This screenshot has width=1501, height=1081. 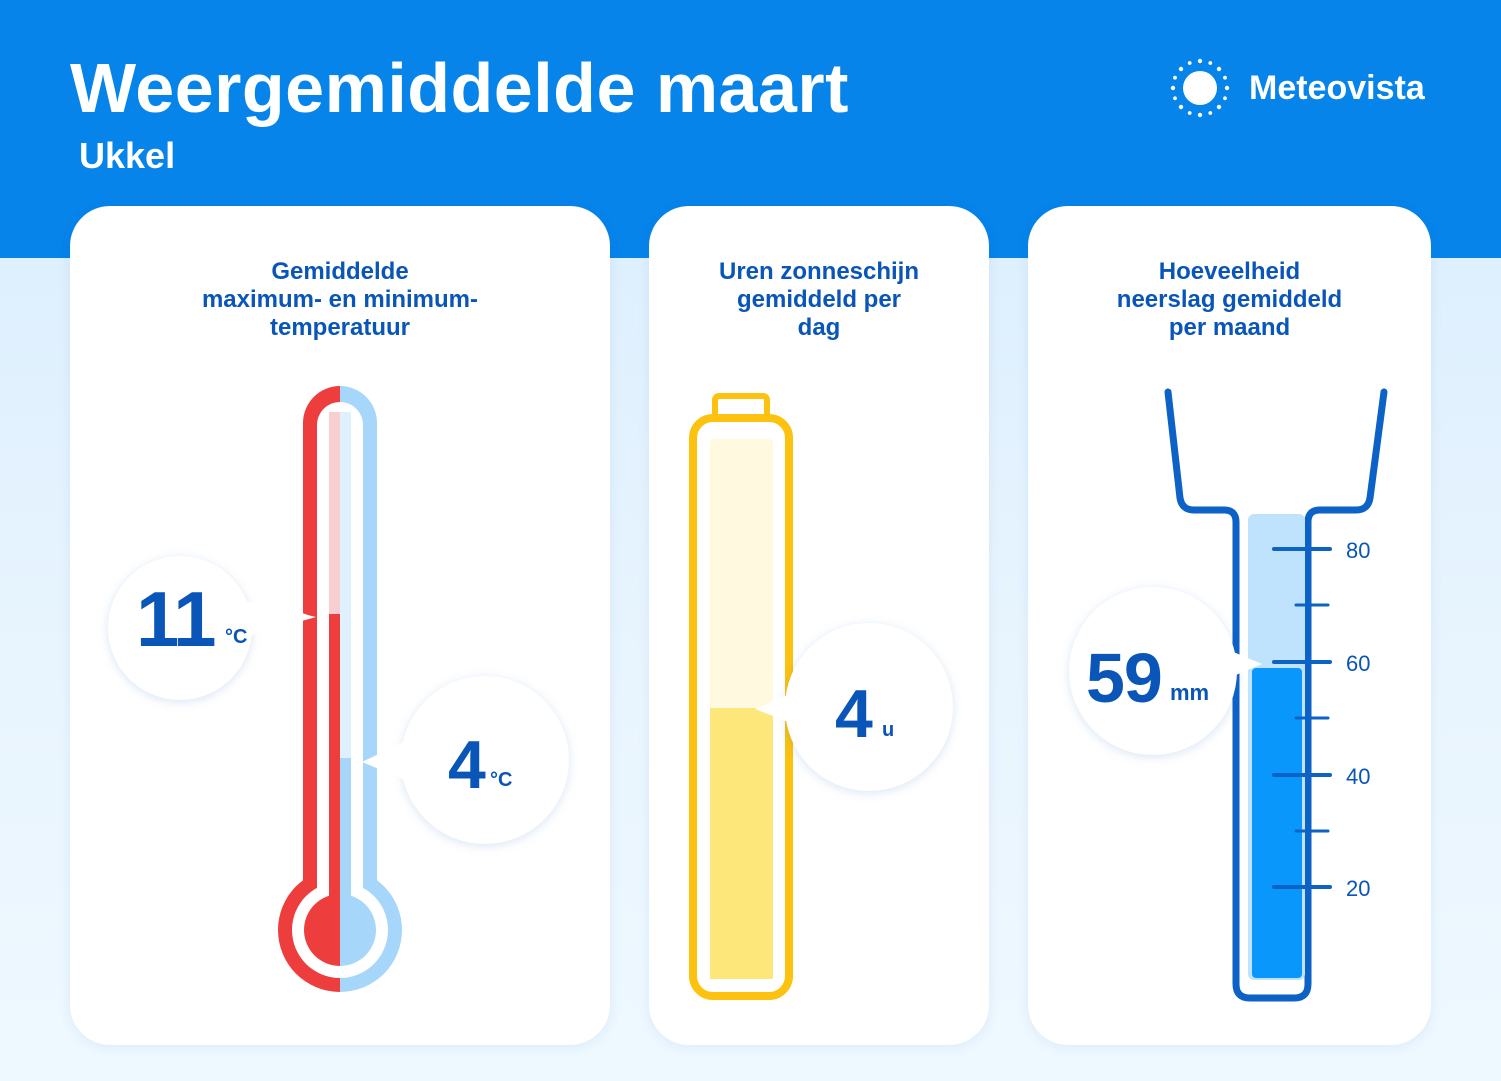 What do you see at coordinates (819, 271) in the screenshot?
I see `title-line: Uren zonneschijn` at bounding box center [819, 271].